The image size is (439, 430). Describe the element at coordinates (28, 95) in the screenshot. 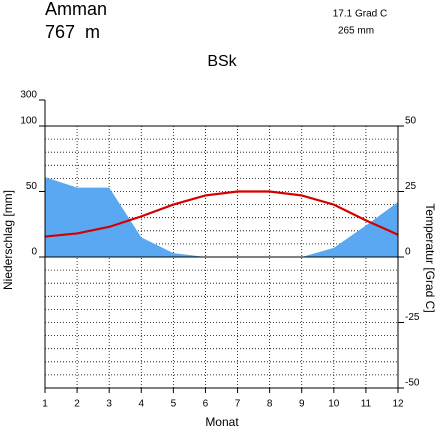

I see `y-tick-label: 300` at that location.